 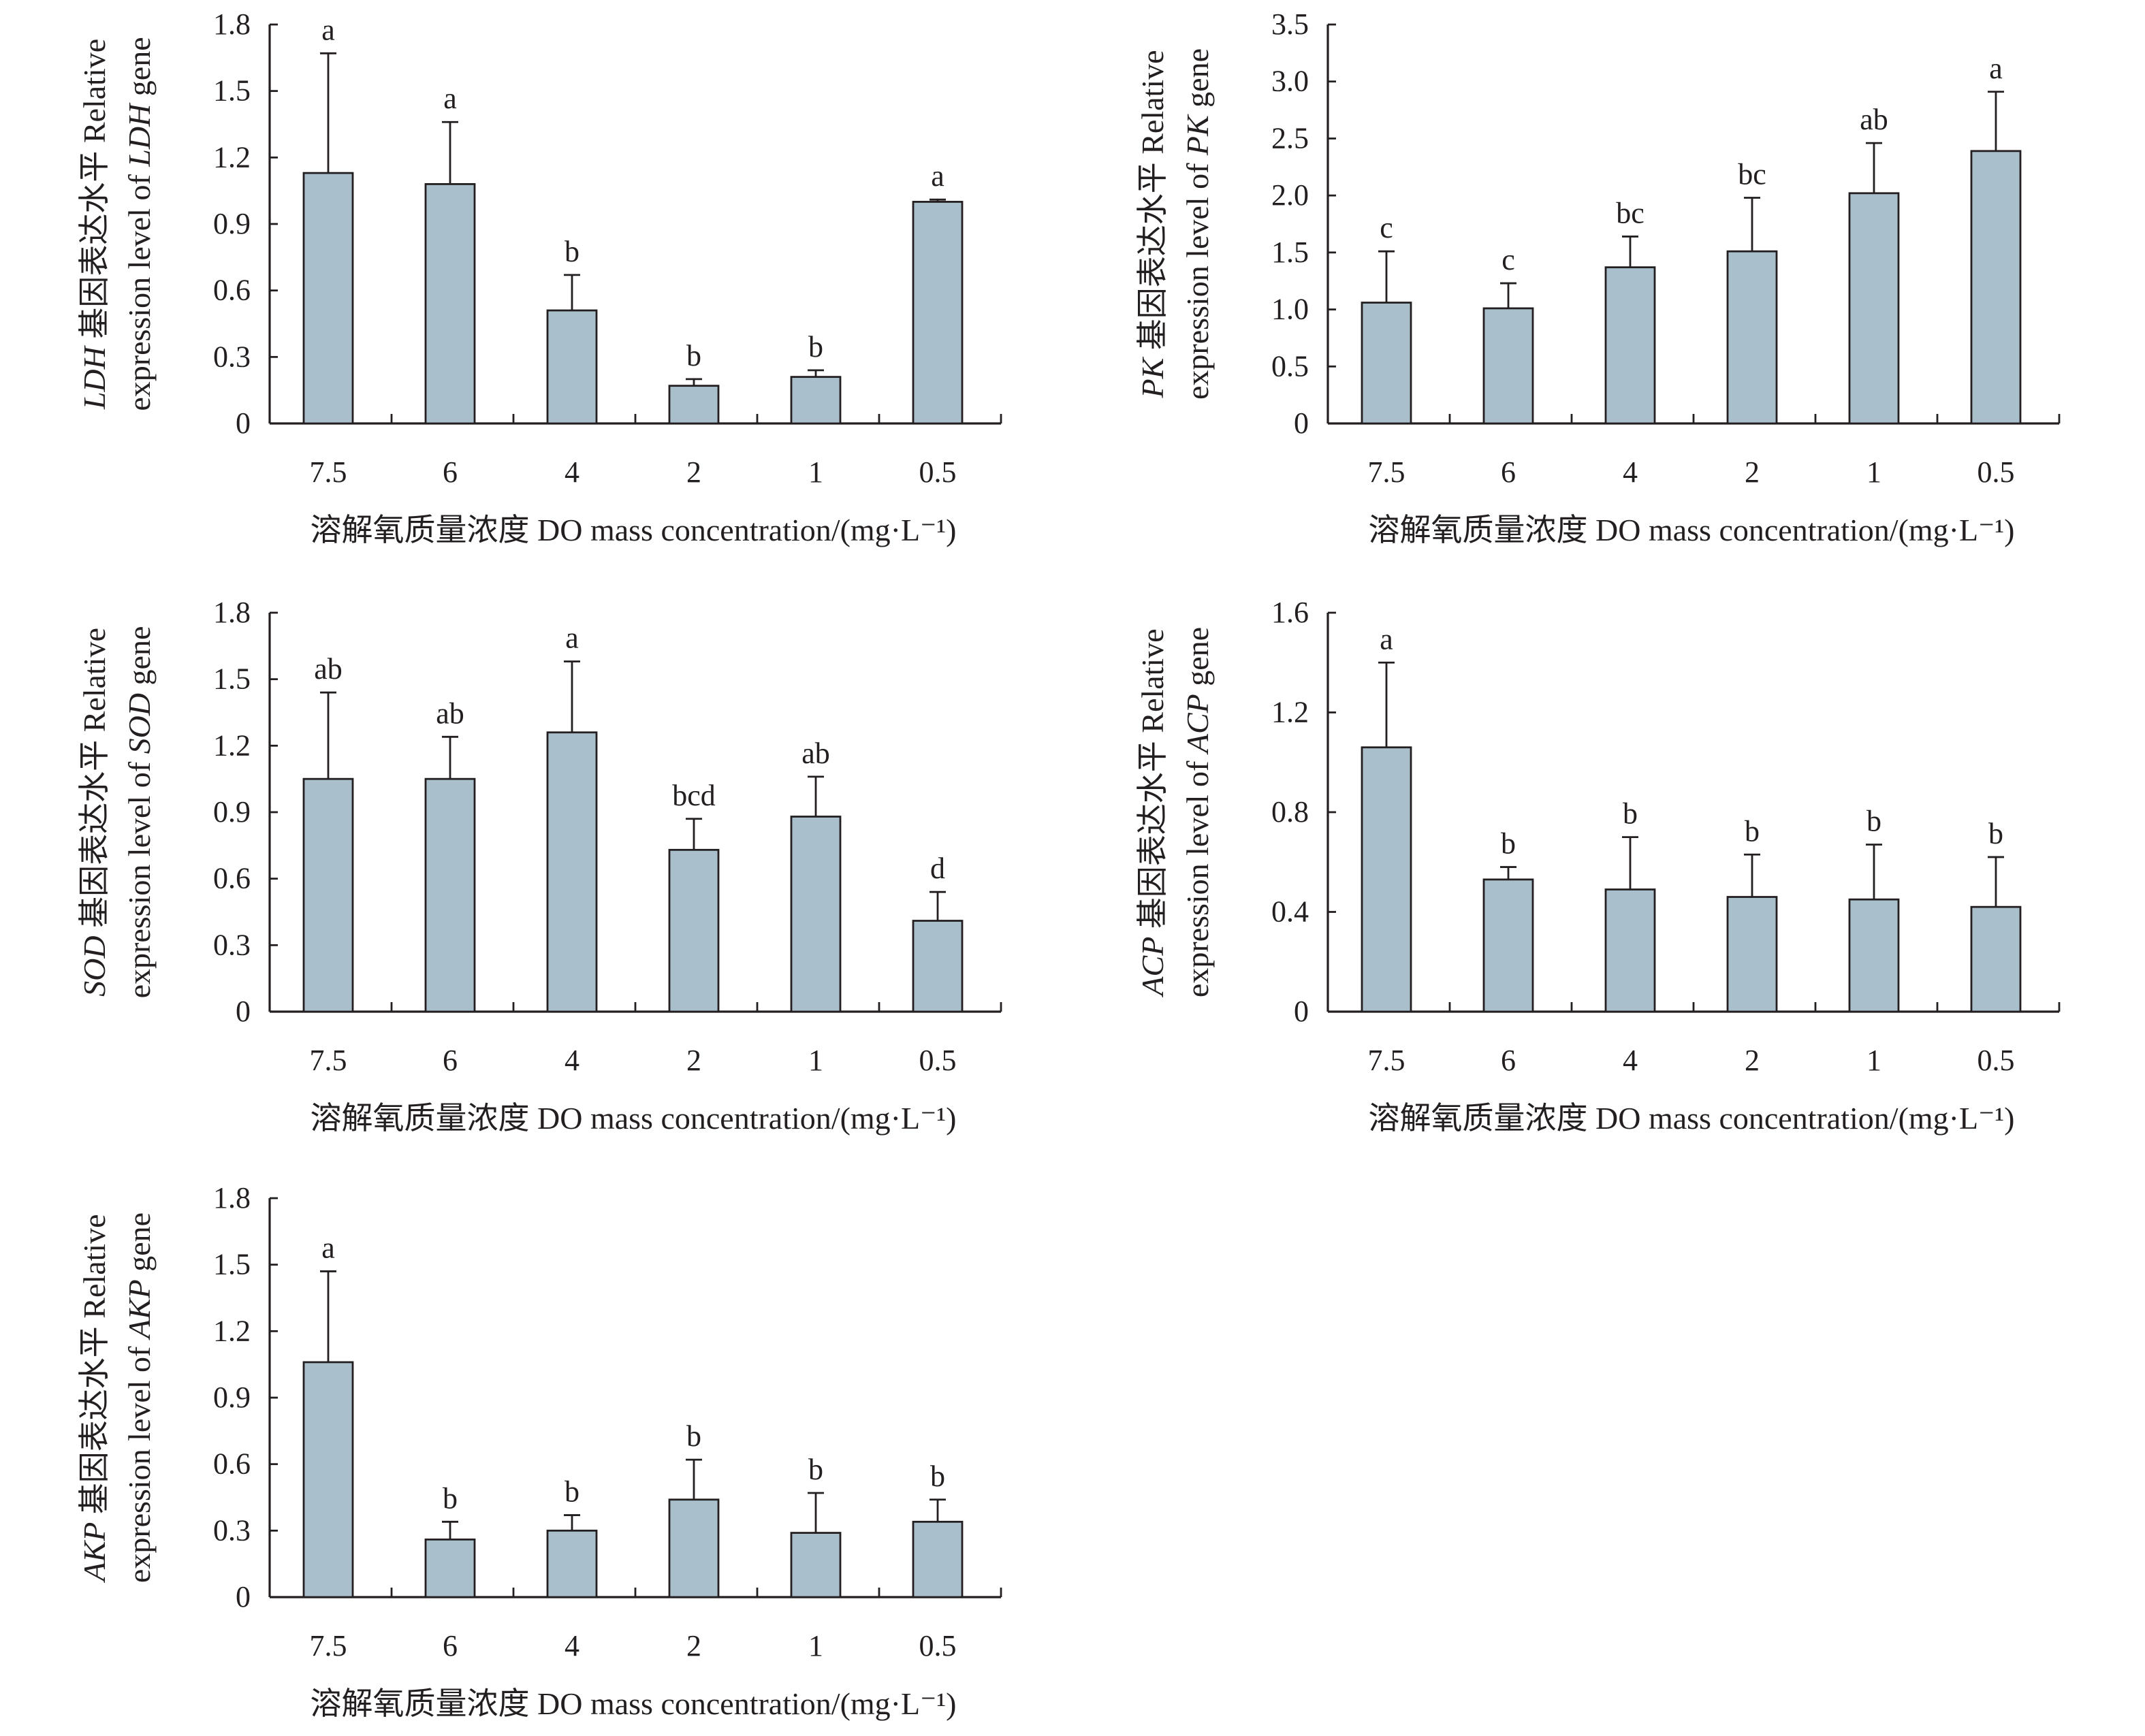 What do you see at coordinates (1290, 366) in the screenshot?
I see `y-tick-label: 0.5` at bounding box center [1290, 366].